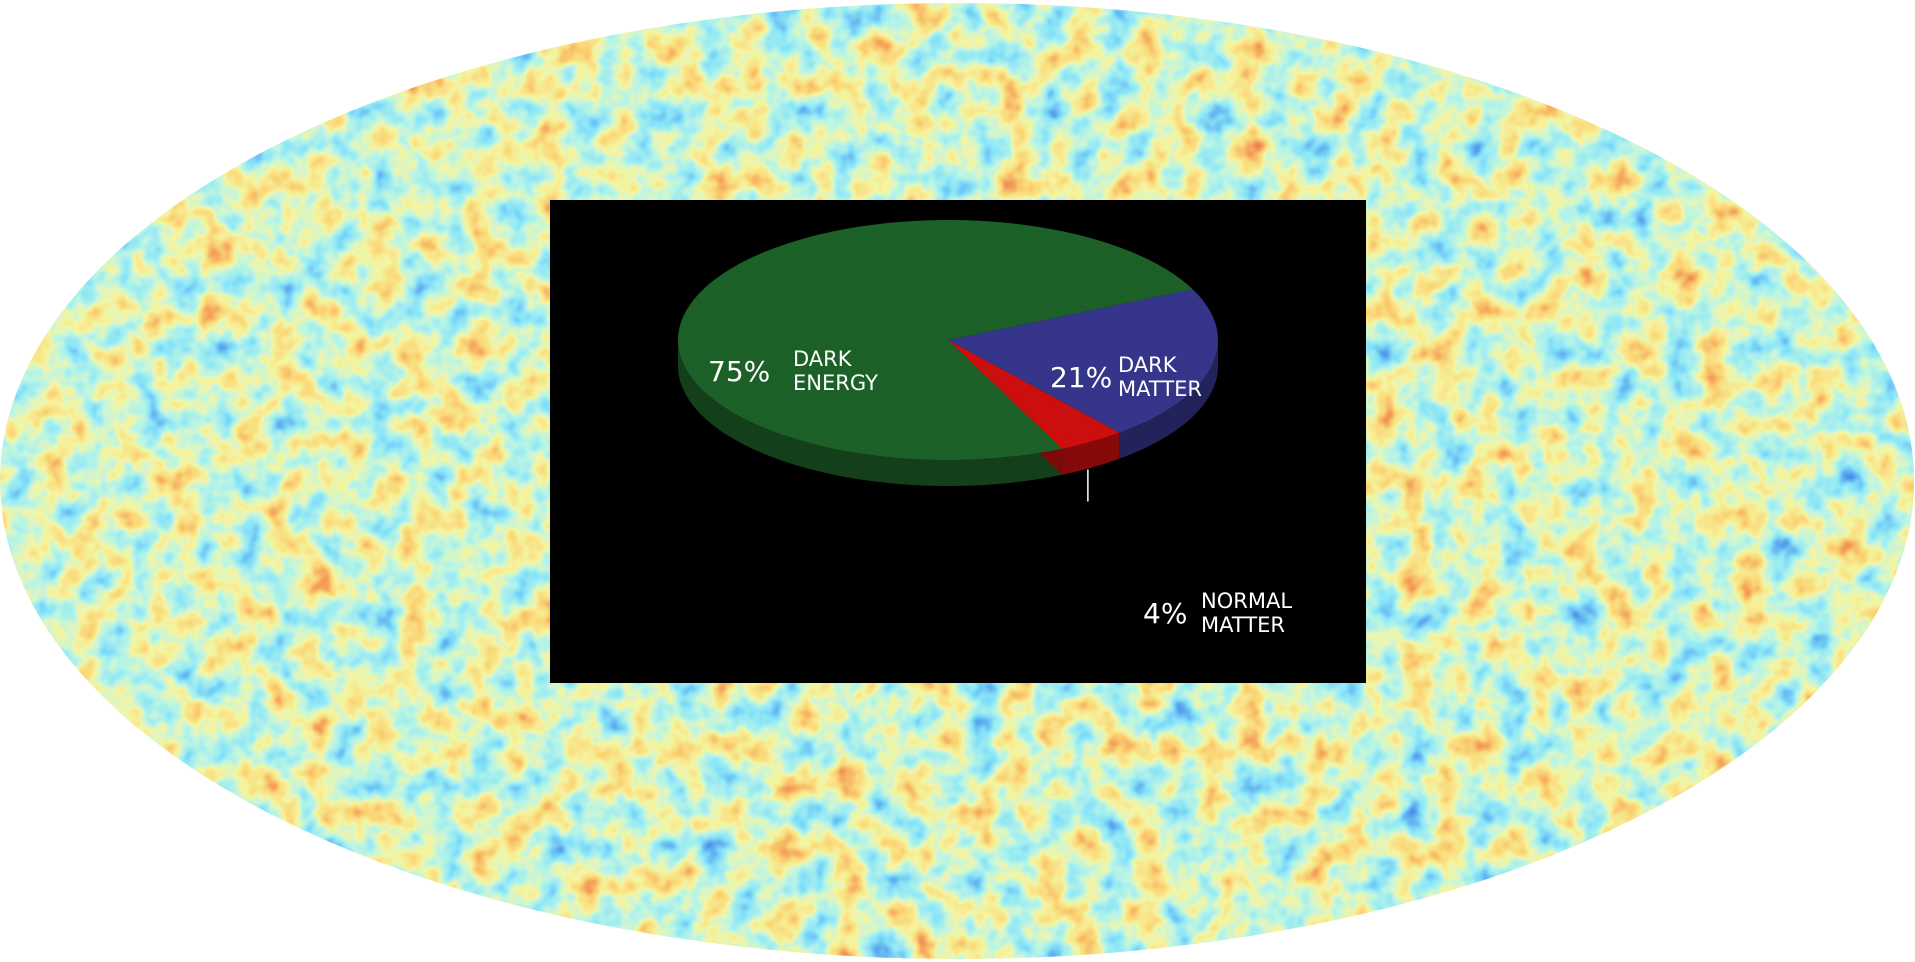  I want to click on dark-energy-value-label: 75%, so click(739, 371).